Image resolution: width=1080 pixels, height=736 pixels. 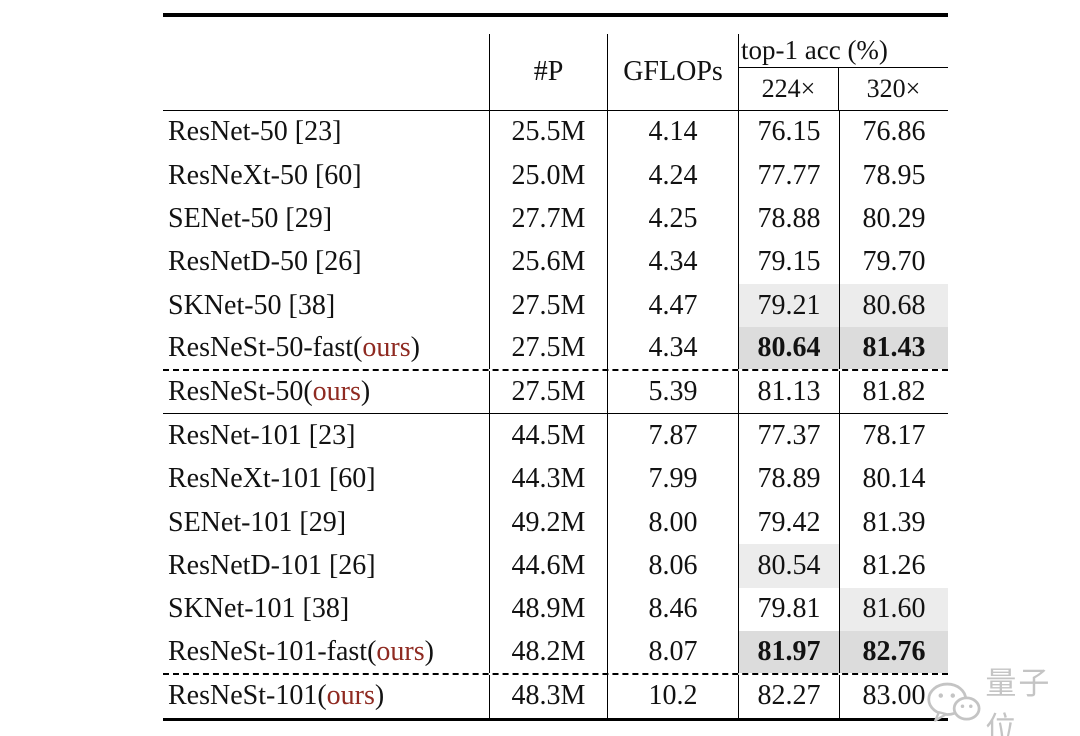 What do you see at coordinates (326, 72) in the screenshot?
I see `header-model-spacer` at bounding box center [326, 72].